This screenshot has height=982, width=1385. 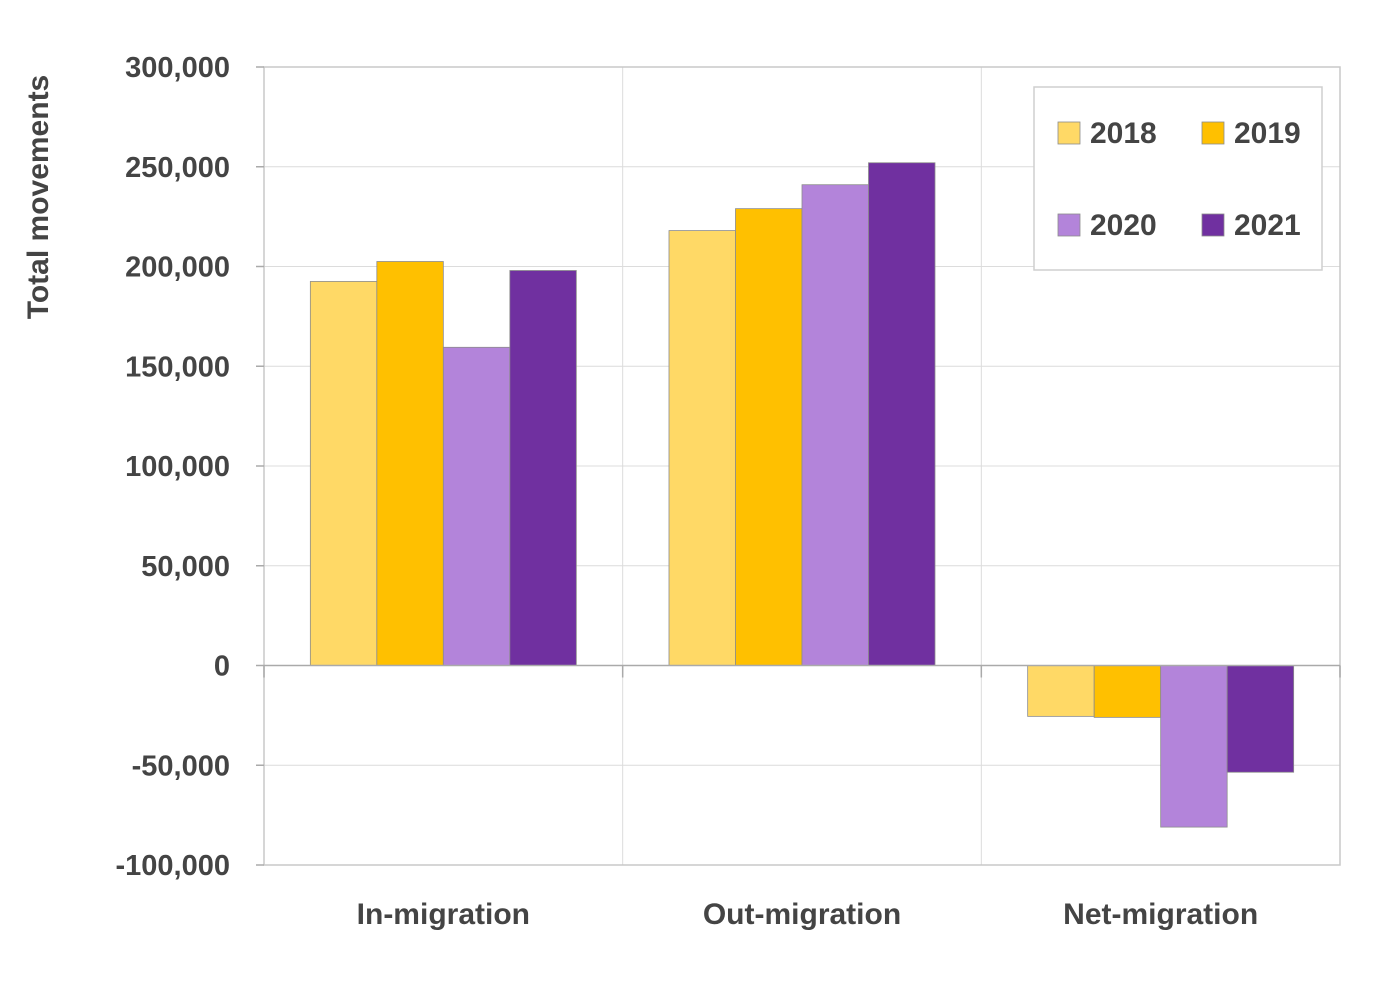 What do you see at coordinates (1061, 691) in the screenshot?
I see `bar-2018-net-migration` at bounding box center [1061, 691].